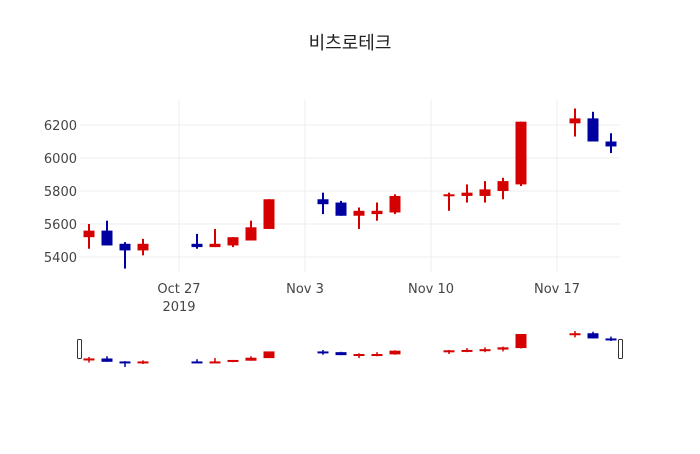  What do you see at coordinates (305, 289) in the screenshot?
I see `x-tick-label: Nov 3` at bounding box center [305, 289].